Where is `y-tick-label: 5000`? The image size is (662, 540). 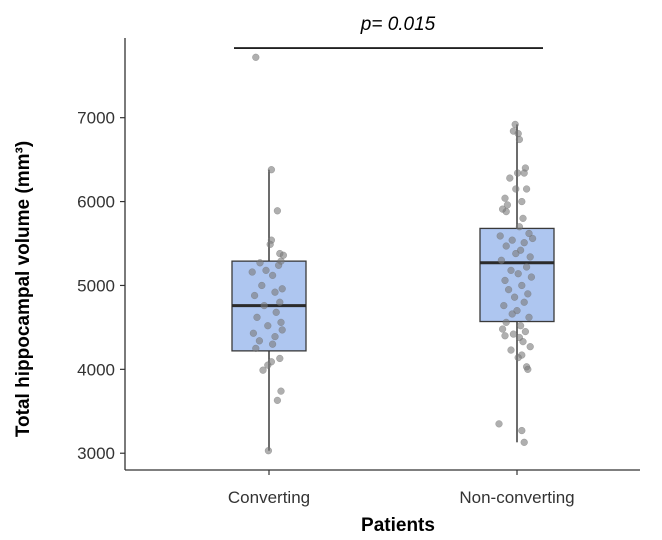
y-tick-label: 5000 is located at coordinates (96, 285).